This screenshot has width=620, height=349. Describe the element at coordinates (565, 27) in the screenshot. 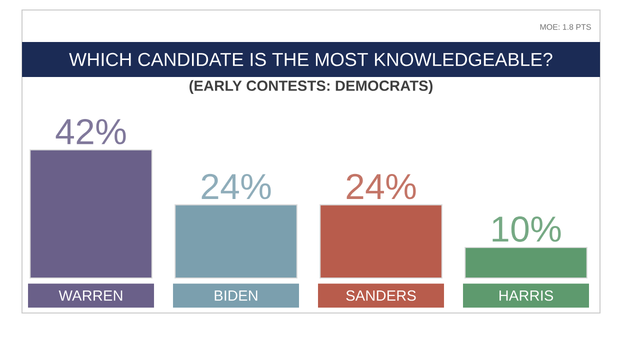

I see `text: MOE: 1.8 PTS` at that location.